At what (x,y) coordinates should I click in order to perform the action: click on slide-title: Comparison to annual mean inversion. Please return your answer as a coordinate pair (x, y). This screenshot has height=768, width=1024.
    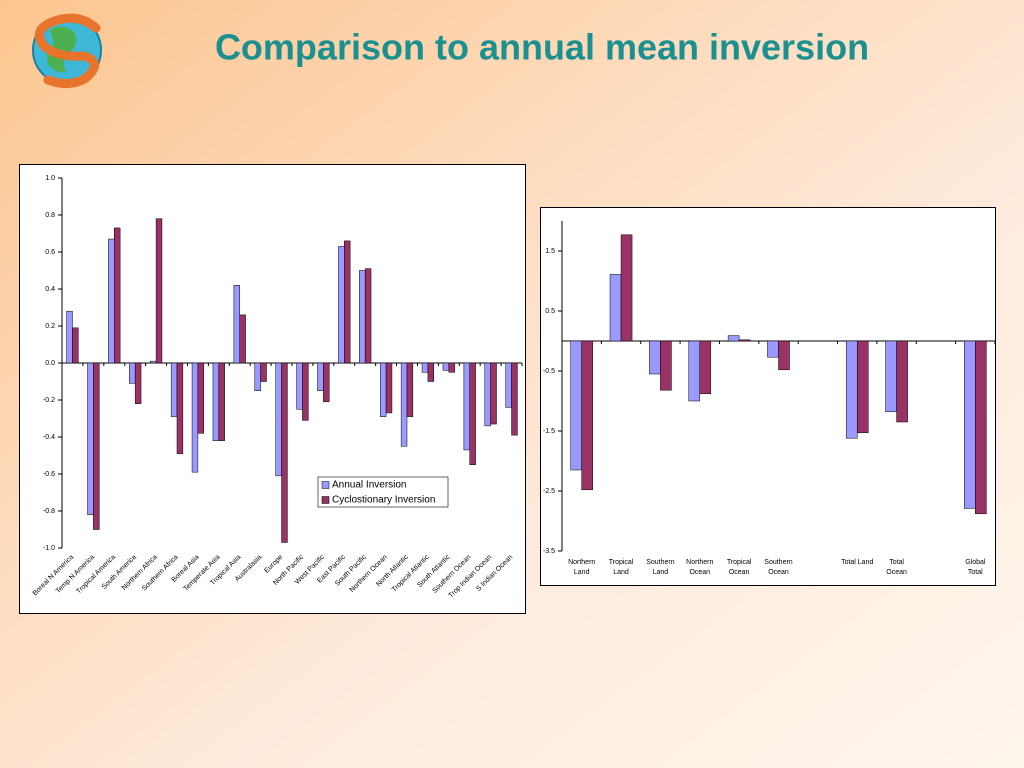
    Looking at the image, I should click on (542, 47).